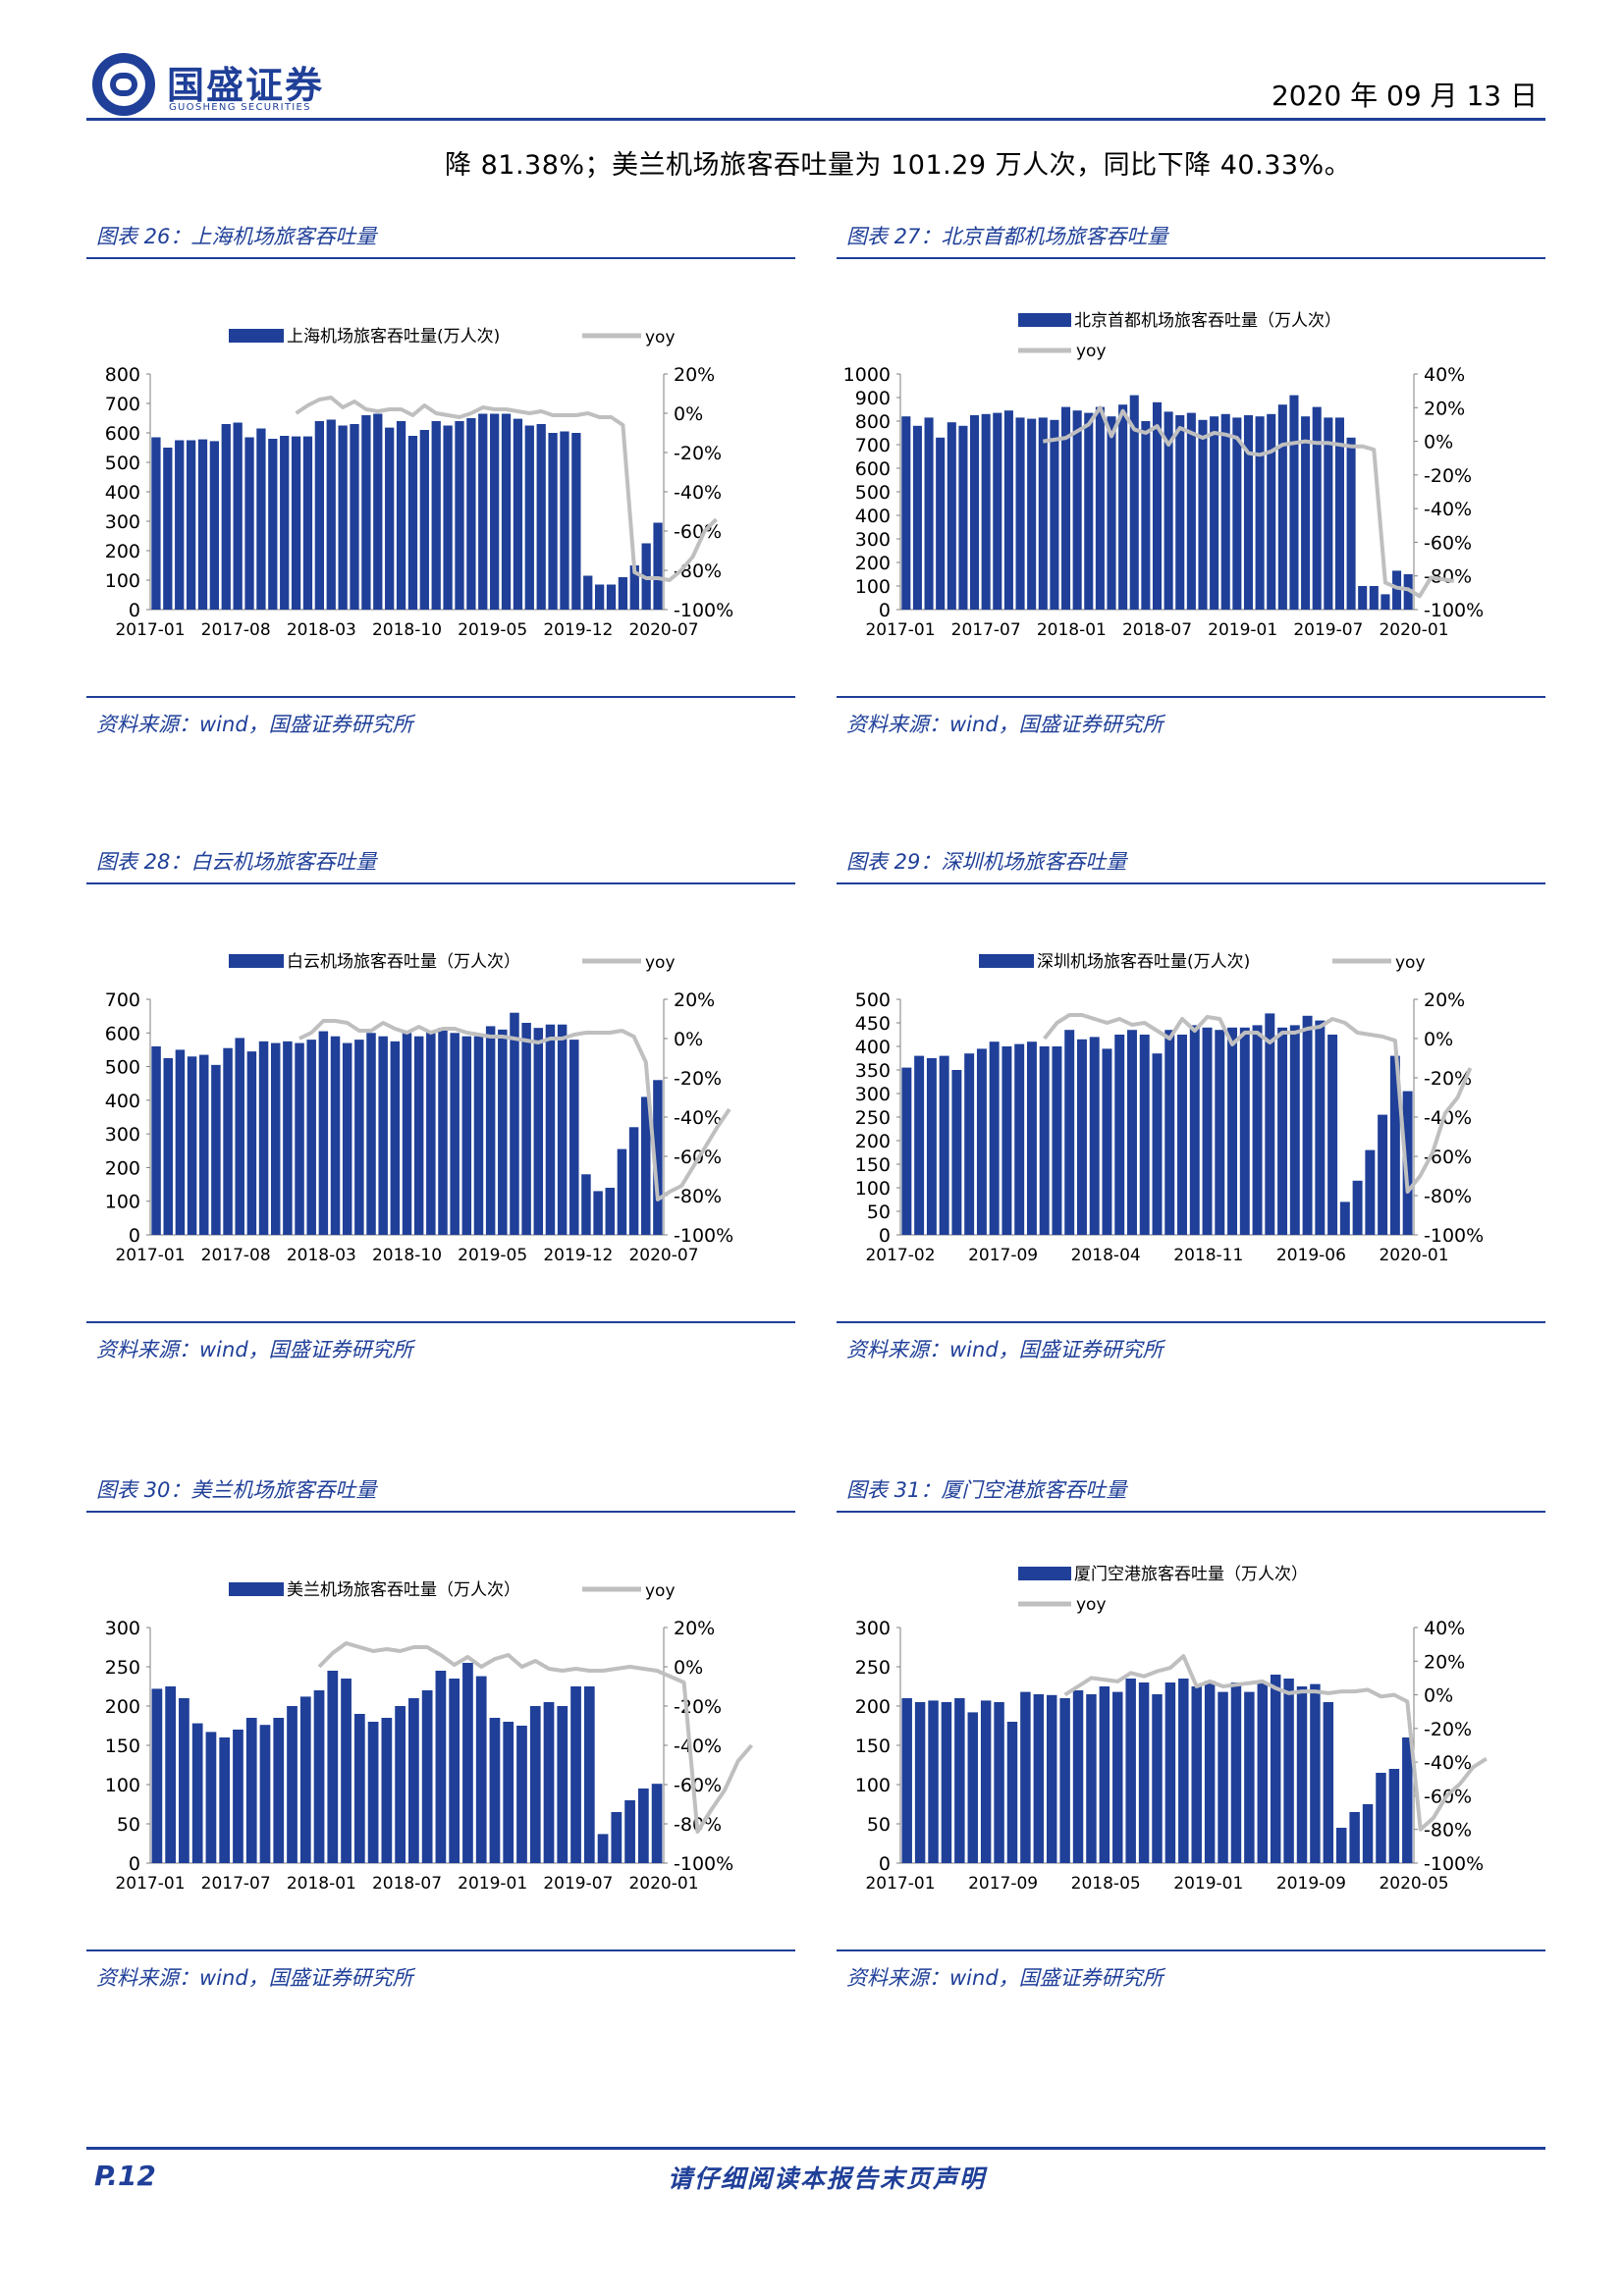 The height and width of the screenshot is (2296, 1624). I want to click on left-tick-label: 100, so click(873, 587).